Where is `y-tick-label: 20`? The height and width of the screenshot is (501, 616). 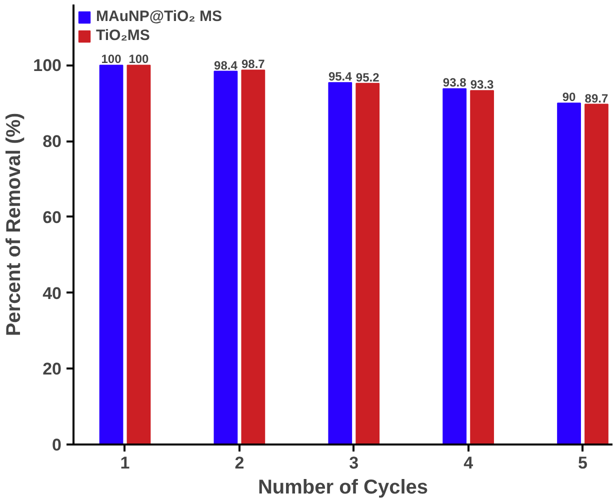
y-tick-label: 20 is located at coordinates (52, 369).